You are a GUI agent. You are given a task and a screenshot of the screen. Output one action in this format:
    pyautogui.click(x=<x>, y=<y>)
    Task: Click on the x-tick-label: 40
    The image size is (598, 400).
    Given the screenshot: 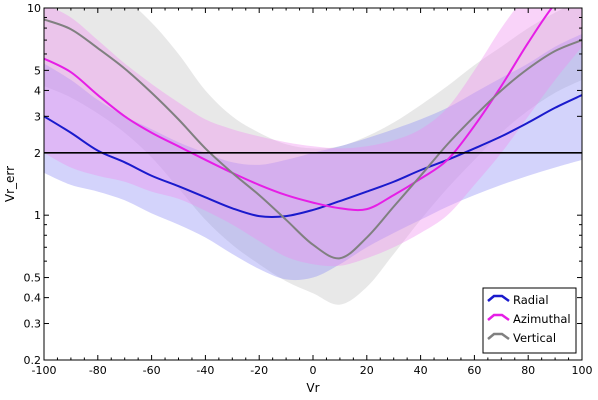 What is the action you would take?
    pyautogui.click(x=421, y=370)
    